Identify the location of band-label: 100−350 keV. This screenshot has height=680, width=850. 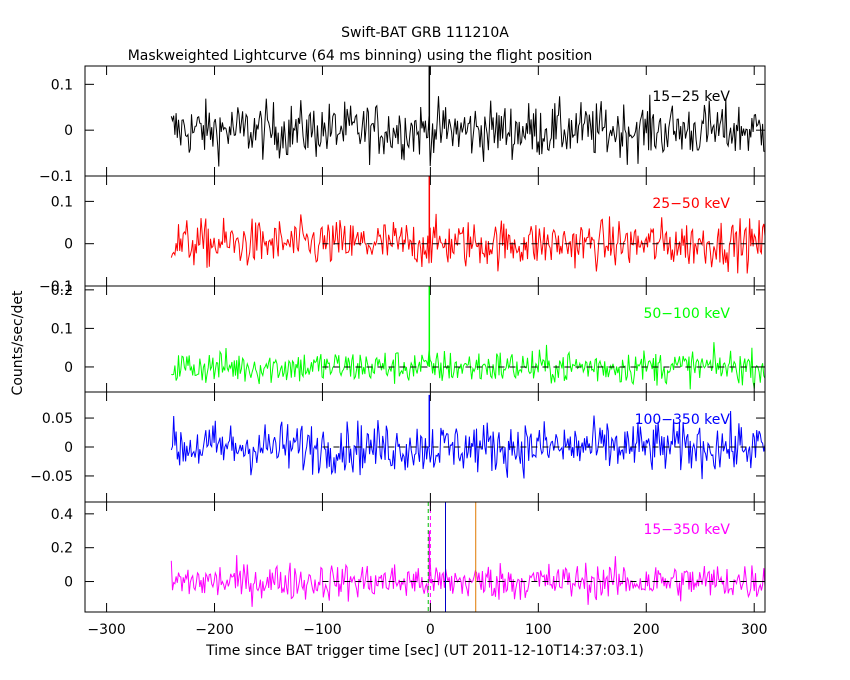
(683, 420).